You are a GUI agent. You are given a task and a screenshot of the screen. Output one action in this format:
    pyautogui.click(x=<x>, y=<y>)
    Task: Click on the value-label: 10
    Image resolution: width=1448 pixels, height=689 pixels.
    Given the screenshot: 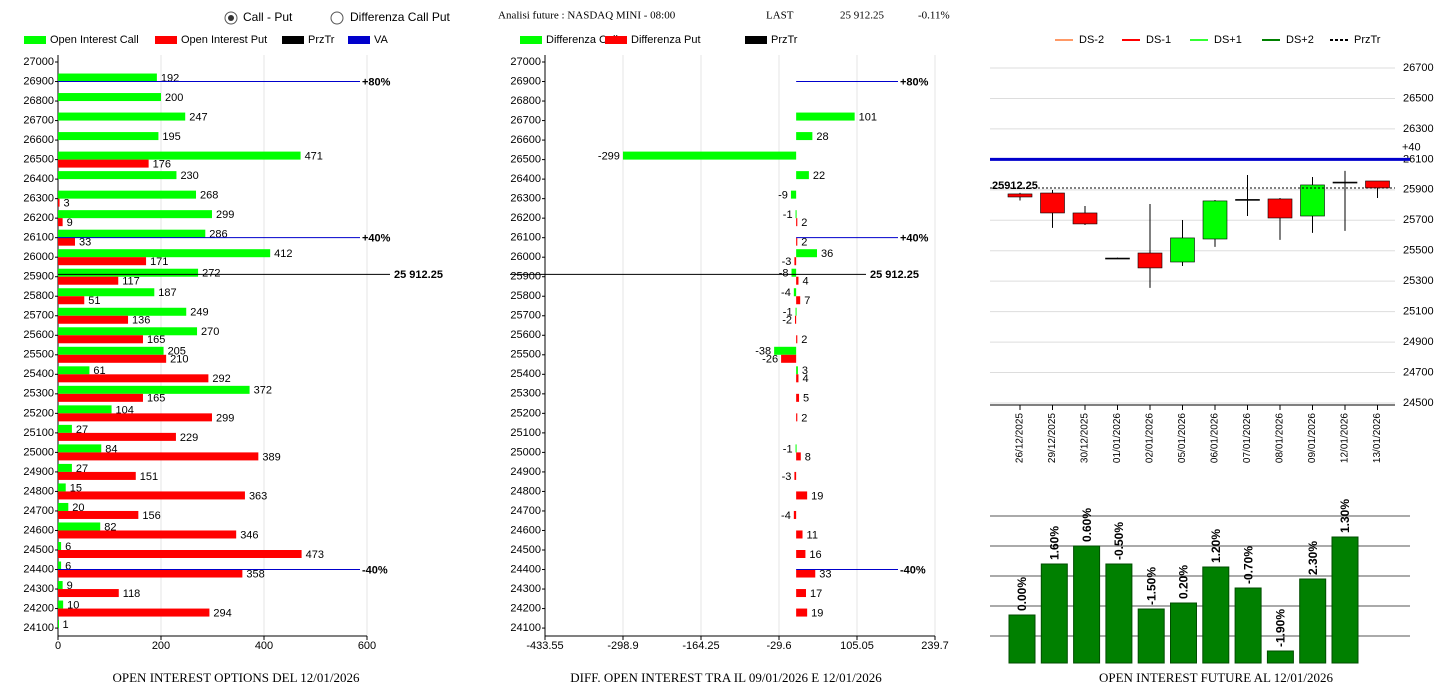 What is the action you would take?
    pyautogui.click(x=73, y=605)
    